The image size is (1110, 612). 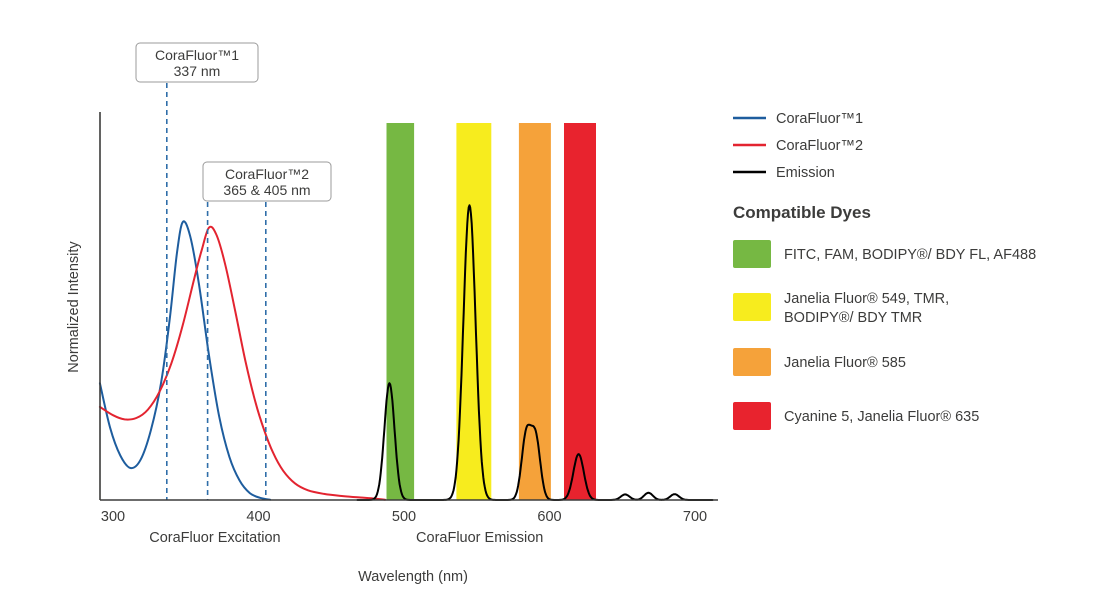 I want to click on orange-dye-swatch, so click(x=752, y=362).